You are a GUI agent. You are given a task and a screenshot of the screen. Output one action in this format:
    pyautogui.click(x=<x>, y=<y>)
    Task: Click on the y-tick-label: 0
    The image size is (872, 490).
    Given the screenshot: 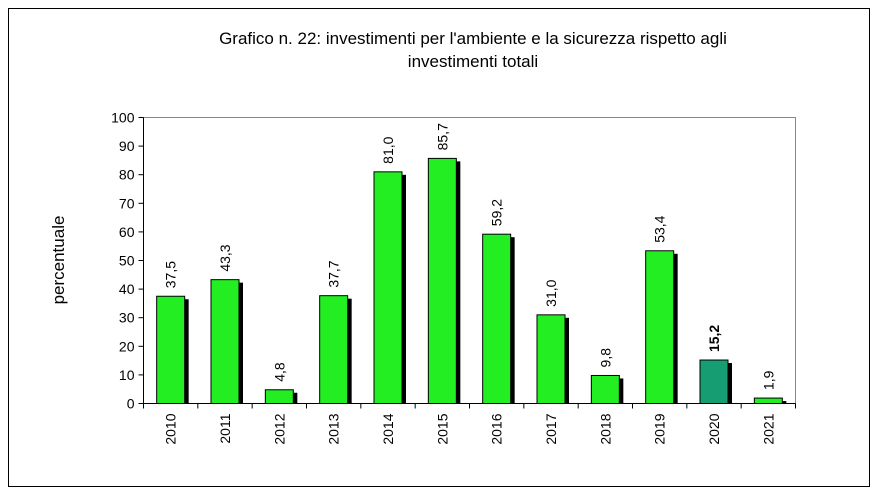 What is the action you would take?
    pyautogui.click(x=131, y=404)
    